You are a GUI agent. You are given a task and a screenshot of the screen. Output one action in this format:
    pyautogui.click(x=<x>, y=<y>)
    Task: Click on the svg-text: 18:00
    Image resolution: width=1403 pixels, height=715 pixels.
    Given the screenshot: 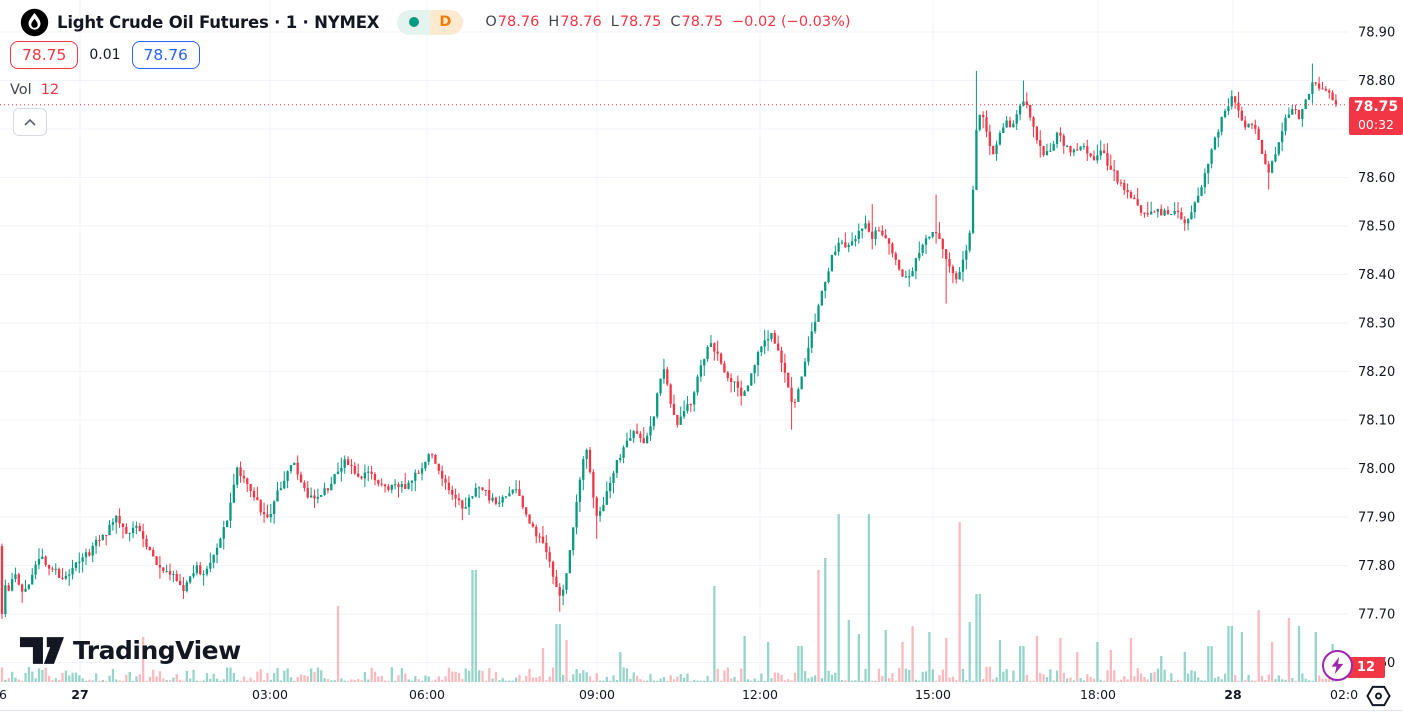 What is the action you would take?
    pyautogui.click(x=1098, y=694)
    